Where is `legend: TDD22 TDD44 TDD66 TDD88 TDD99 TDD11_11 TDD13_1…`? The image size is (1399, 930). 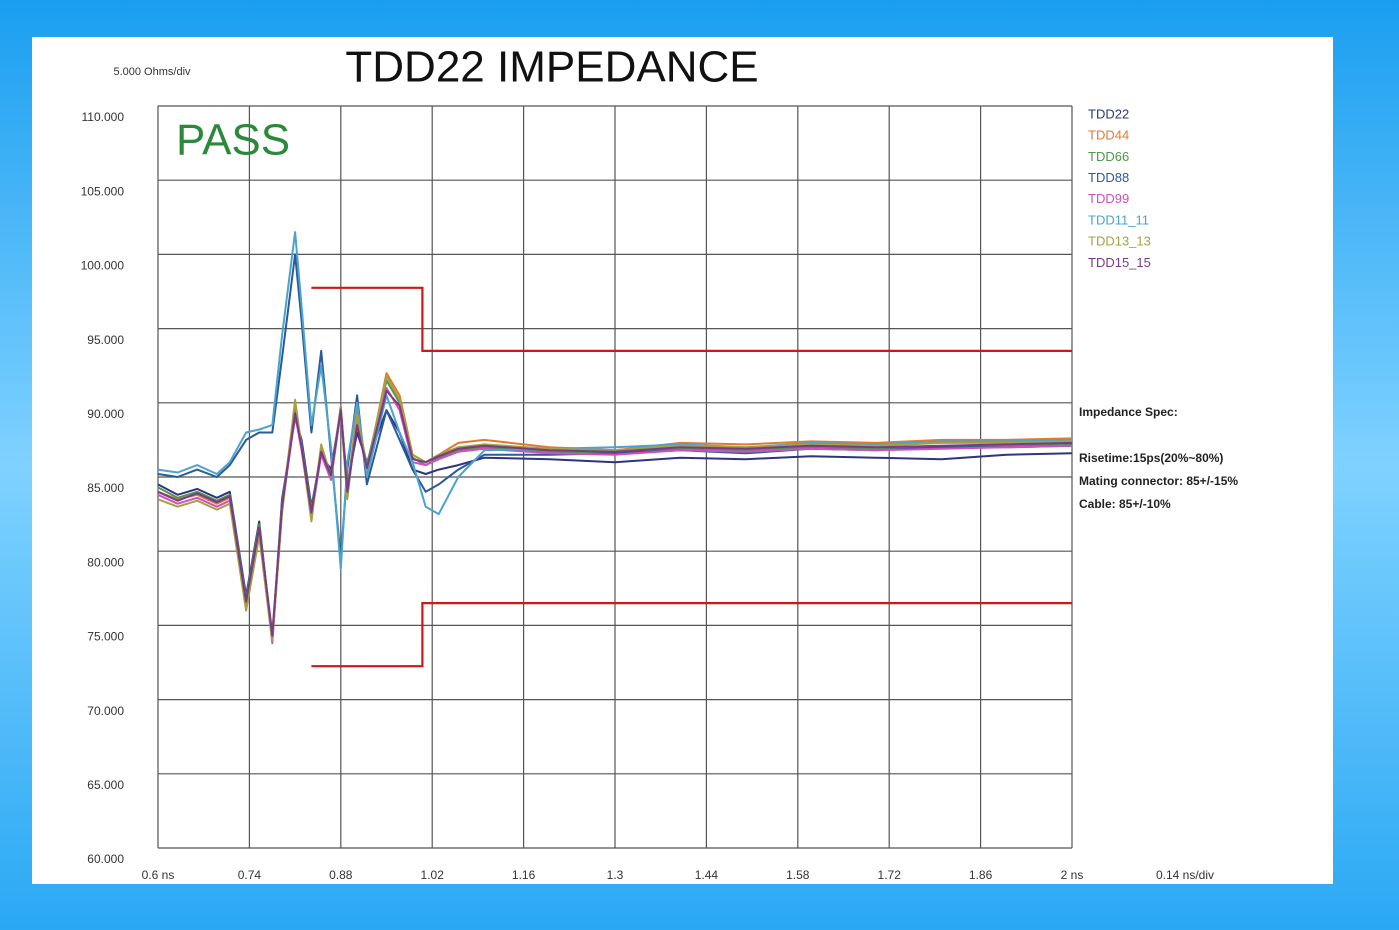
legend: TDD22 TDD44 TDD66 TDD88 TDD99 TDD11_11 TDD13_1… is located at coordinates (1119, 187).